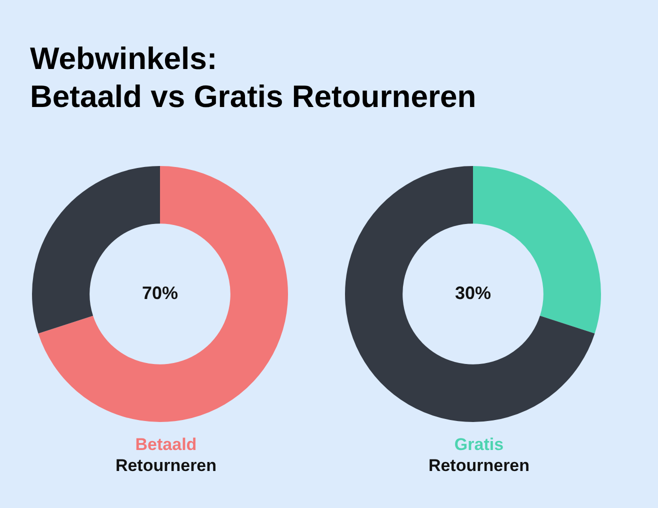 The image size is (658, 508). Describe the element at coordinates (166, 455) in the screenshot. I see `text: Betaald Retourneren` at that location.